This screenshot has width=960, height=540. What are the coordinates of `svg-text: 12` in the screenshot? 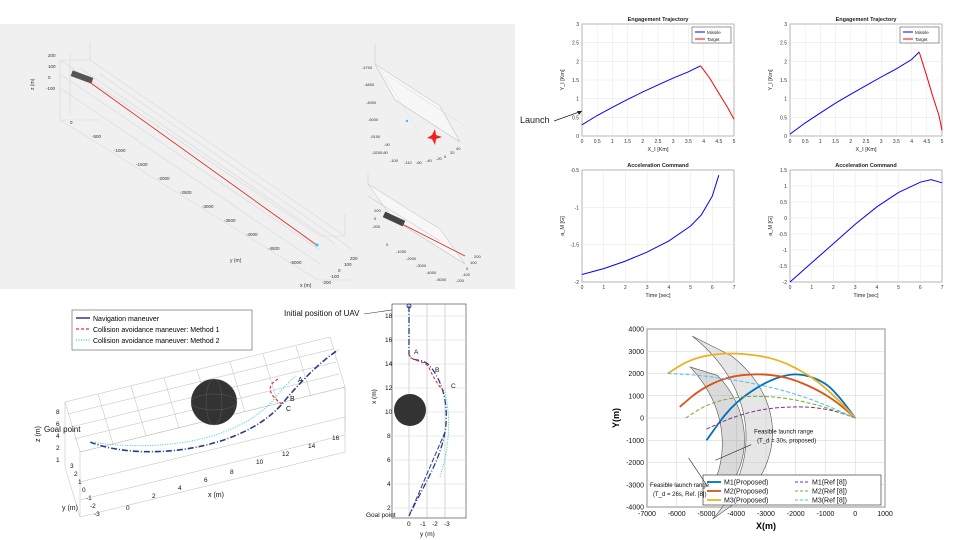 It's located at (286, 454).